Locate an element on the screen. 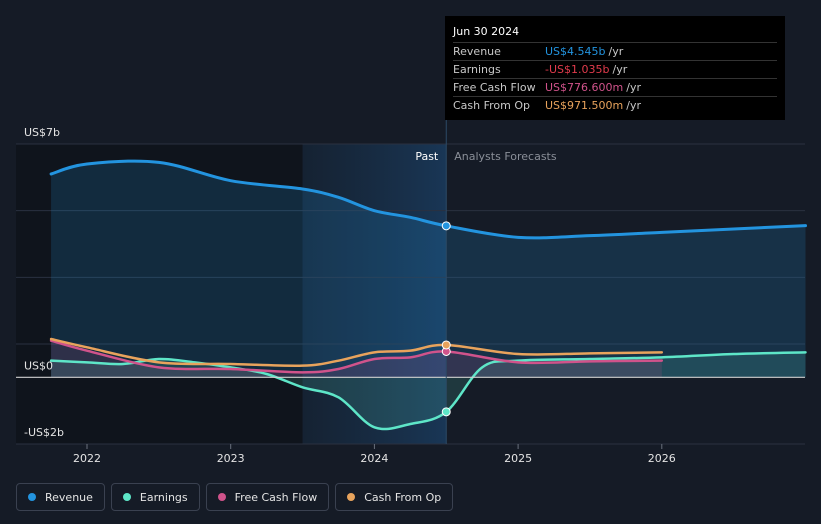  analysts-forecasts-label: Analysts Forecasts is located at coordinates (505, 156).